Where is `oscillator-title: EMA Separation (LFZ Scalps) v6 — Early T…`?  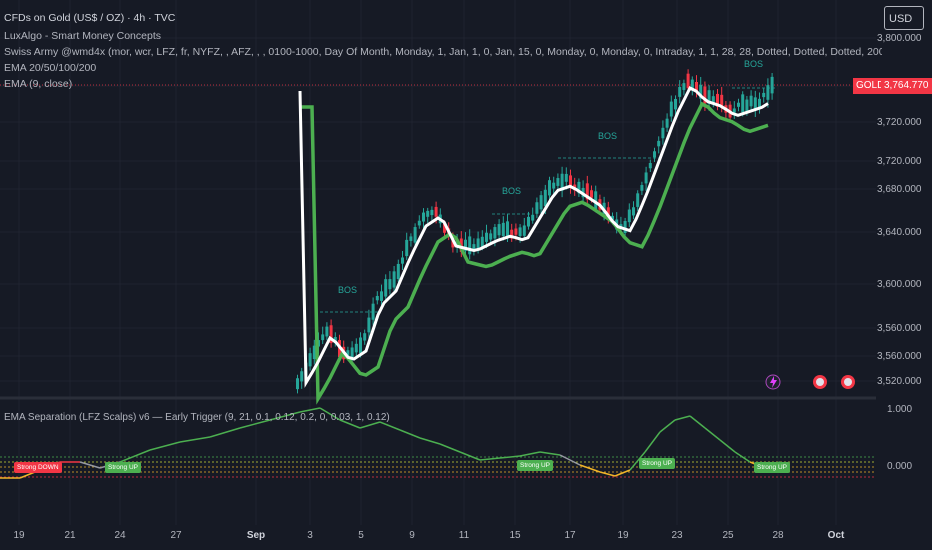
oscillator-title: EMA Separation (LFZ Scalps) v6 — Early T… is located at coordinates (197, 417).